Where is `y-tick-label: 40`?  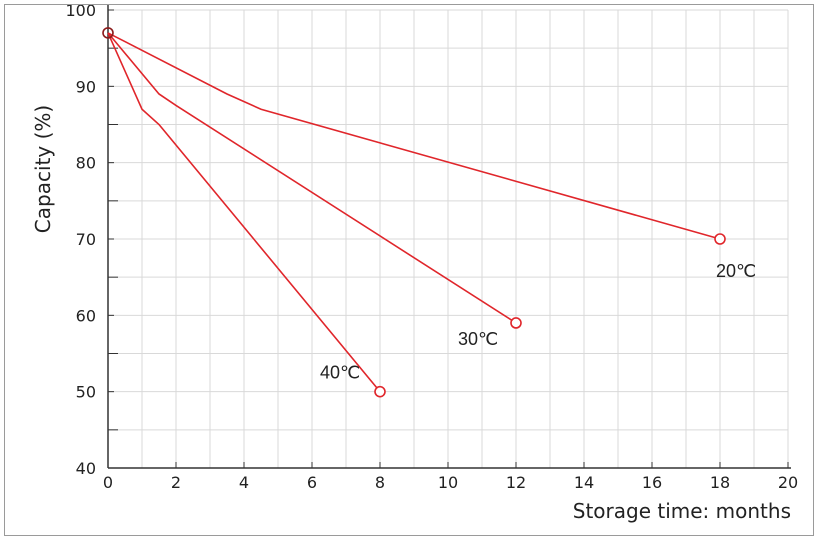
y-tick-label: 40 is located at coordinates (86, 468).